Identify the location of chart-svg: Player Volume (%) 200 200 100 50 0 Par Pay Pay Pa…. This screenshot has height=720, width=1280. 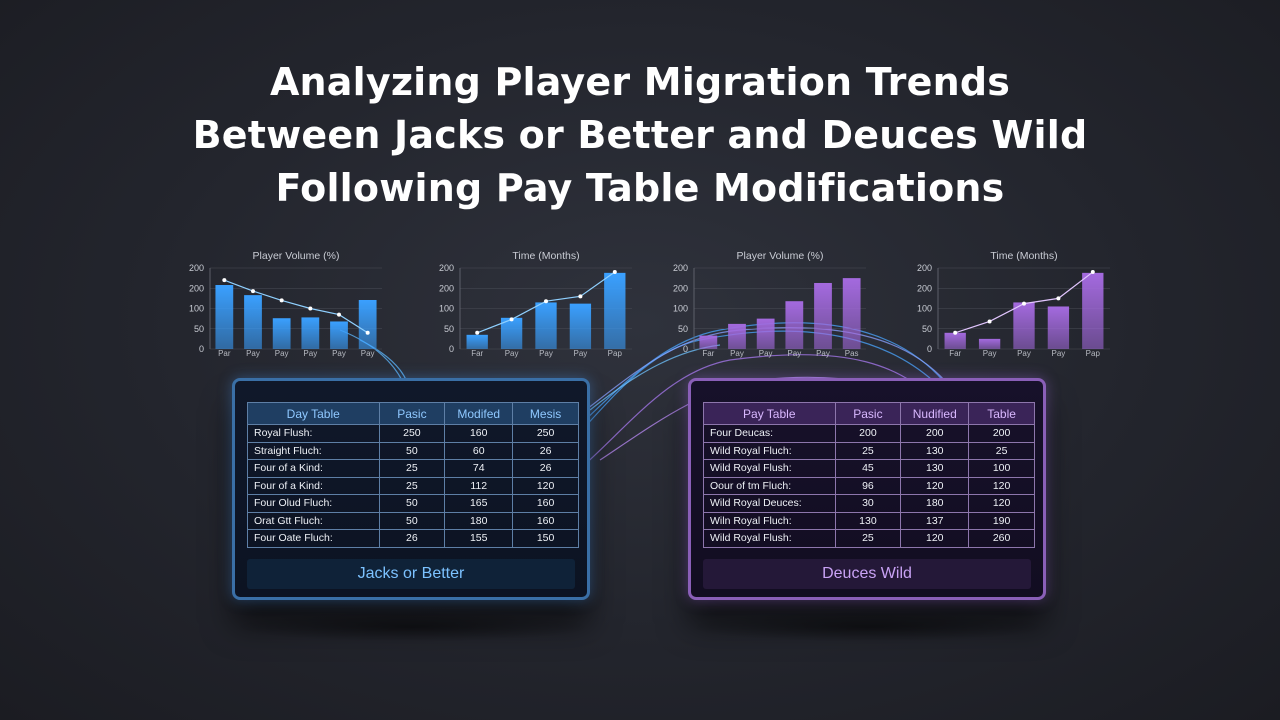
(285, 304).